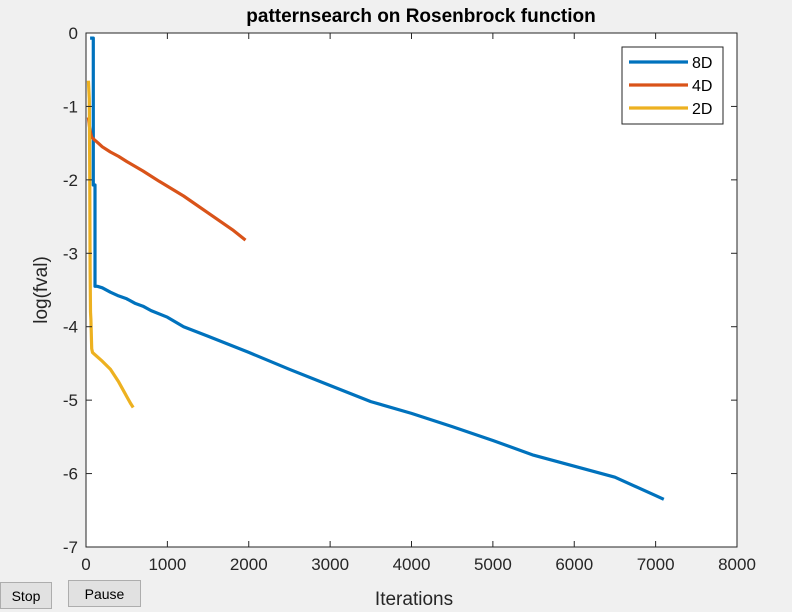 The height and width of the screenshot is (612, 792). I want to click on x-tick-label: 3000, so click(330, 564).